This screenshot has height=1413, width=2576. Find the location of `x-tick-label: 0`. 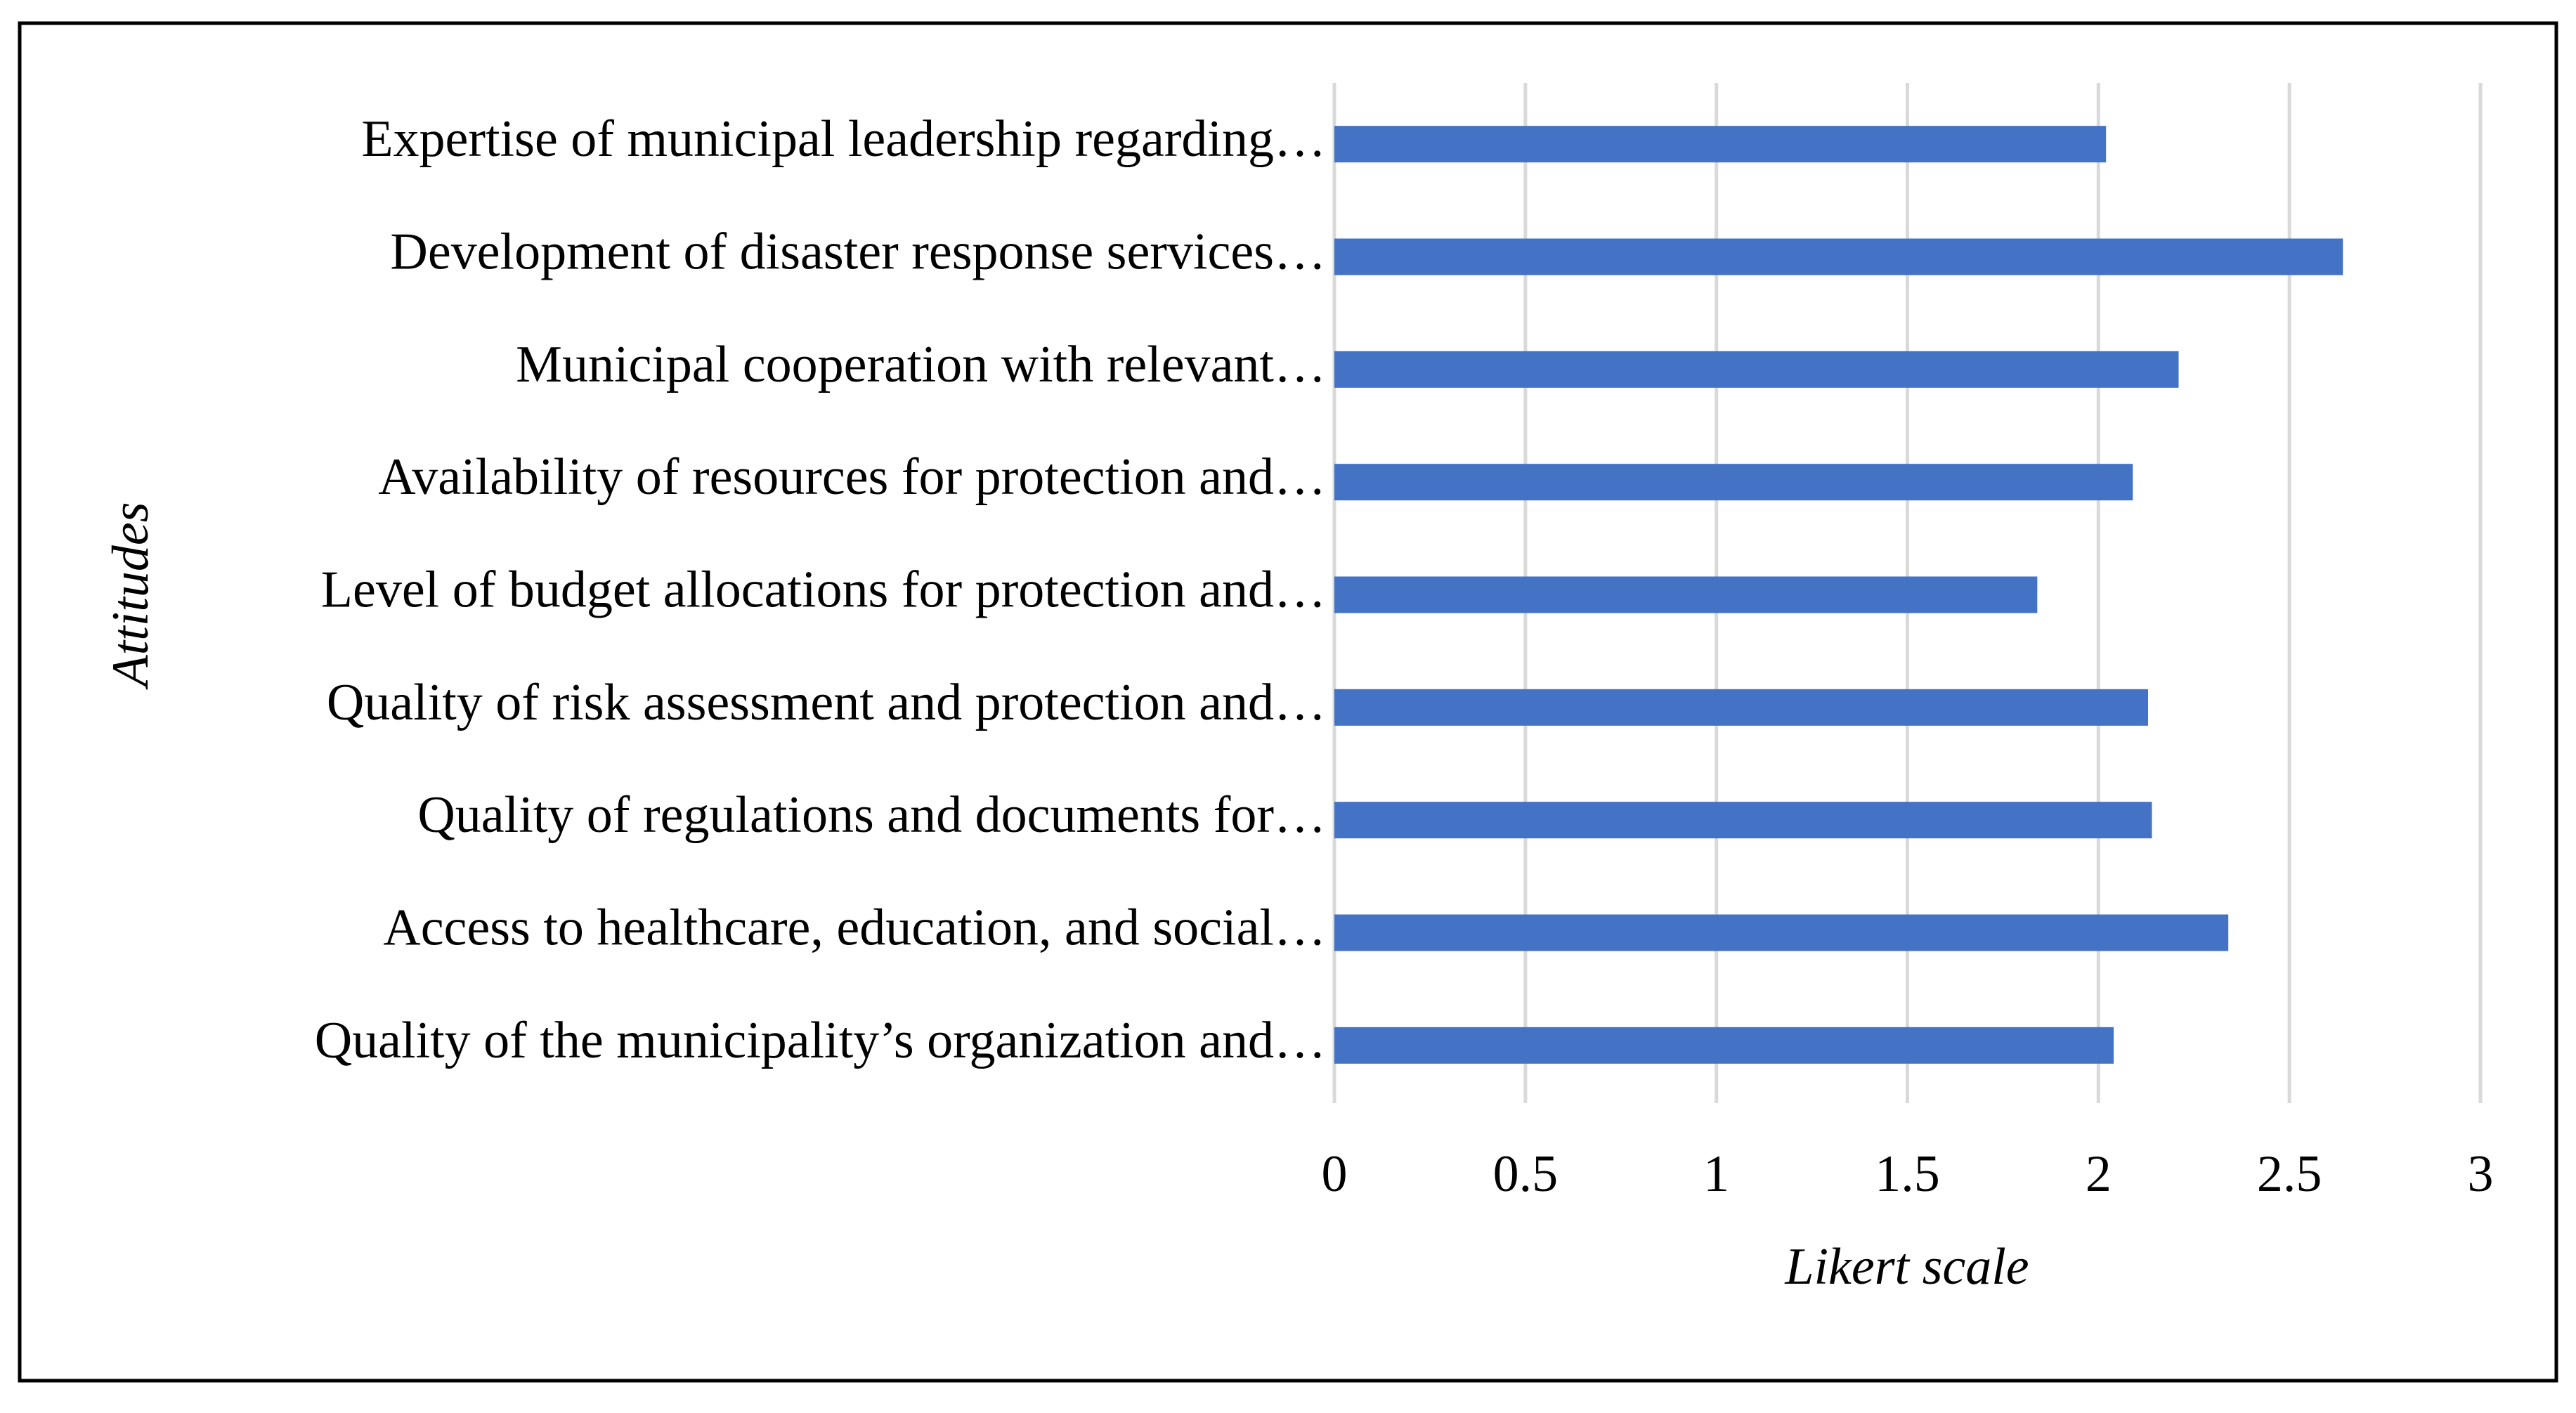

x-tick-label: 0 is located at coordinates (1335, 1174).